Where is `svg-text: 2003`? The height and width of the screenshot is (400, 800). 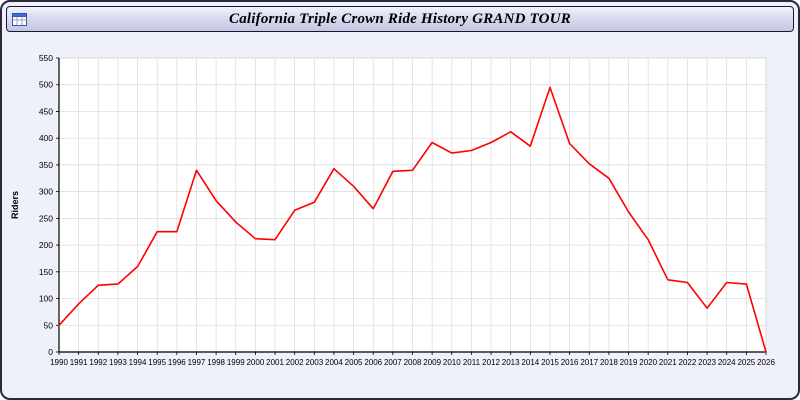
svg-text: 2003 is located at coordinates (314, 362).